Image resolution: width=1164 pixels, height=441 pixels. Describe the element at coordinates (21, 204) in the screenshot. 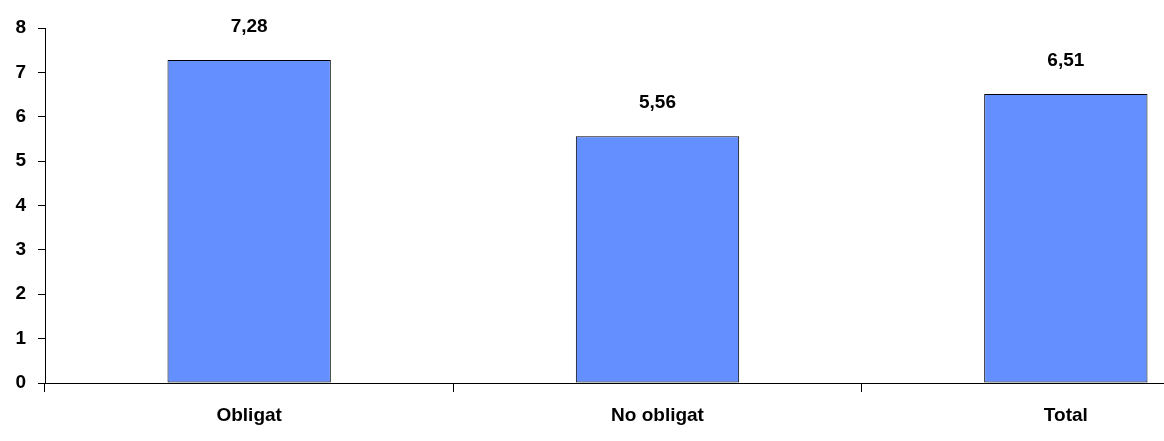

I see `y-tick-label: 4` at that location.